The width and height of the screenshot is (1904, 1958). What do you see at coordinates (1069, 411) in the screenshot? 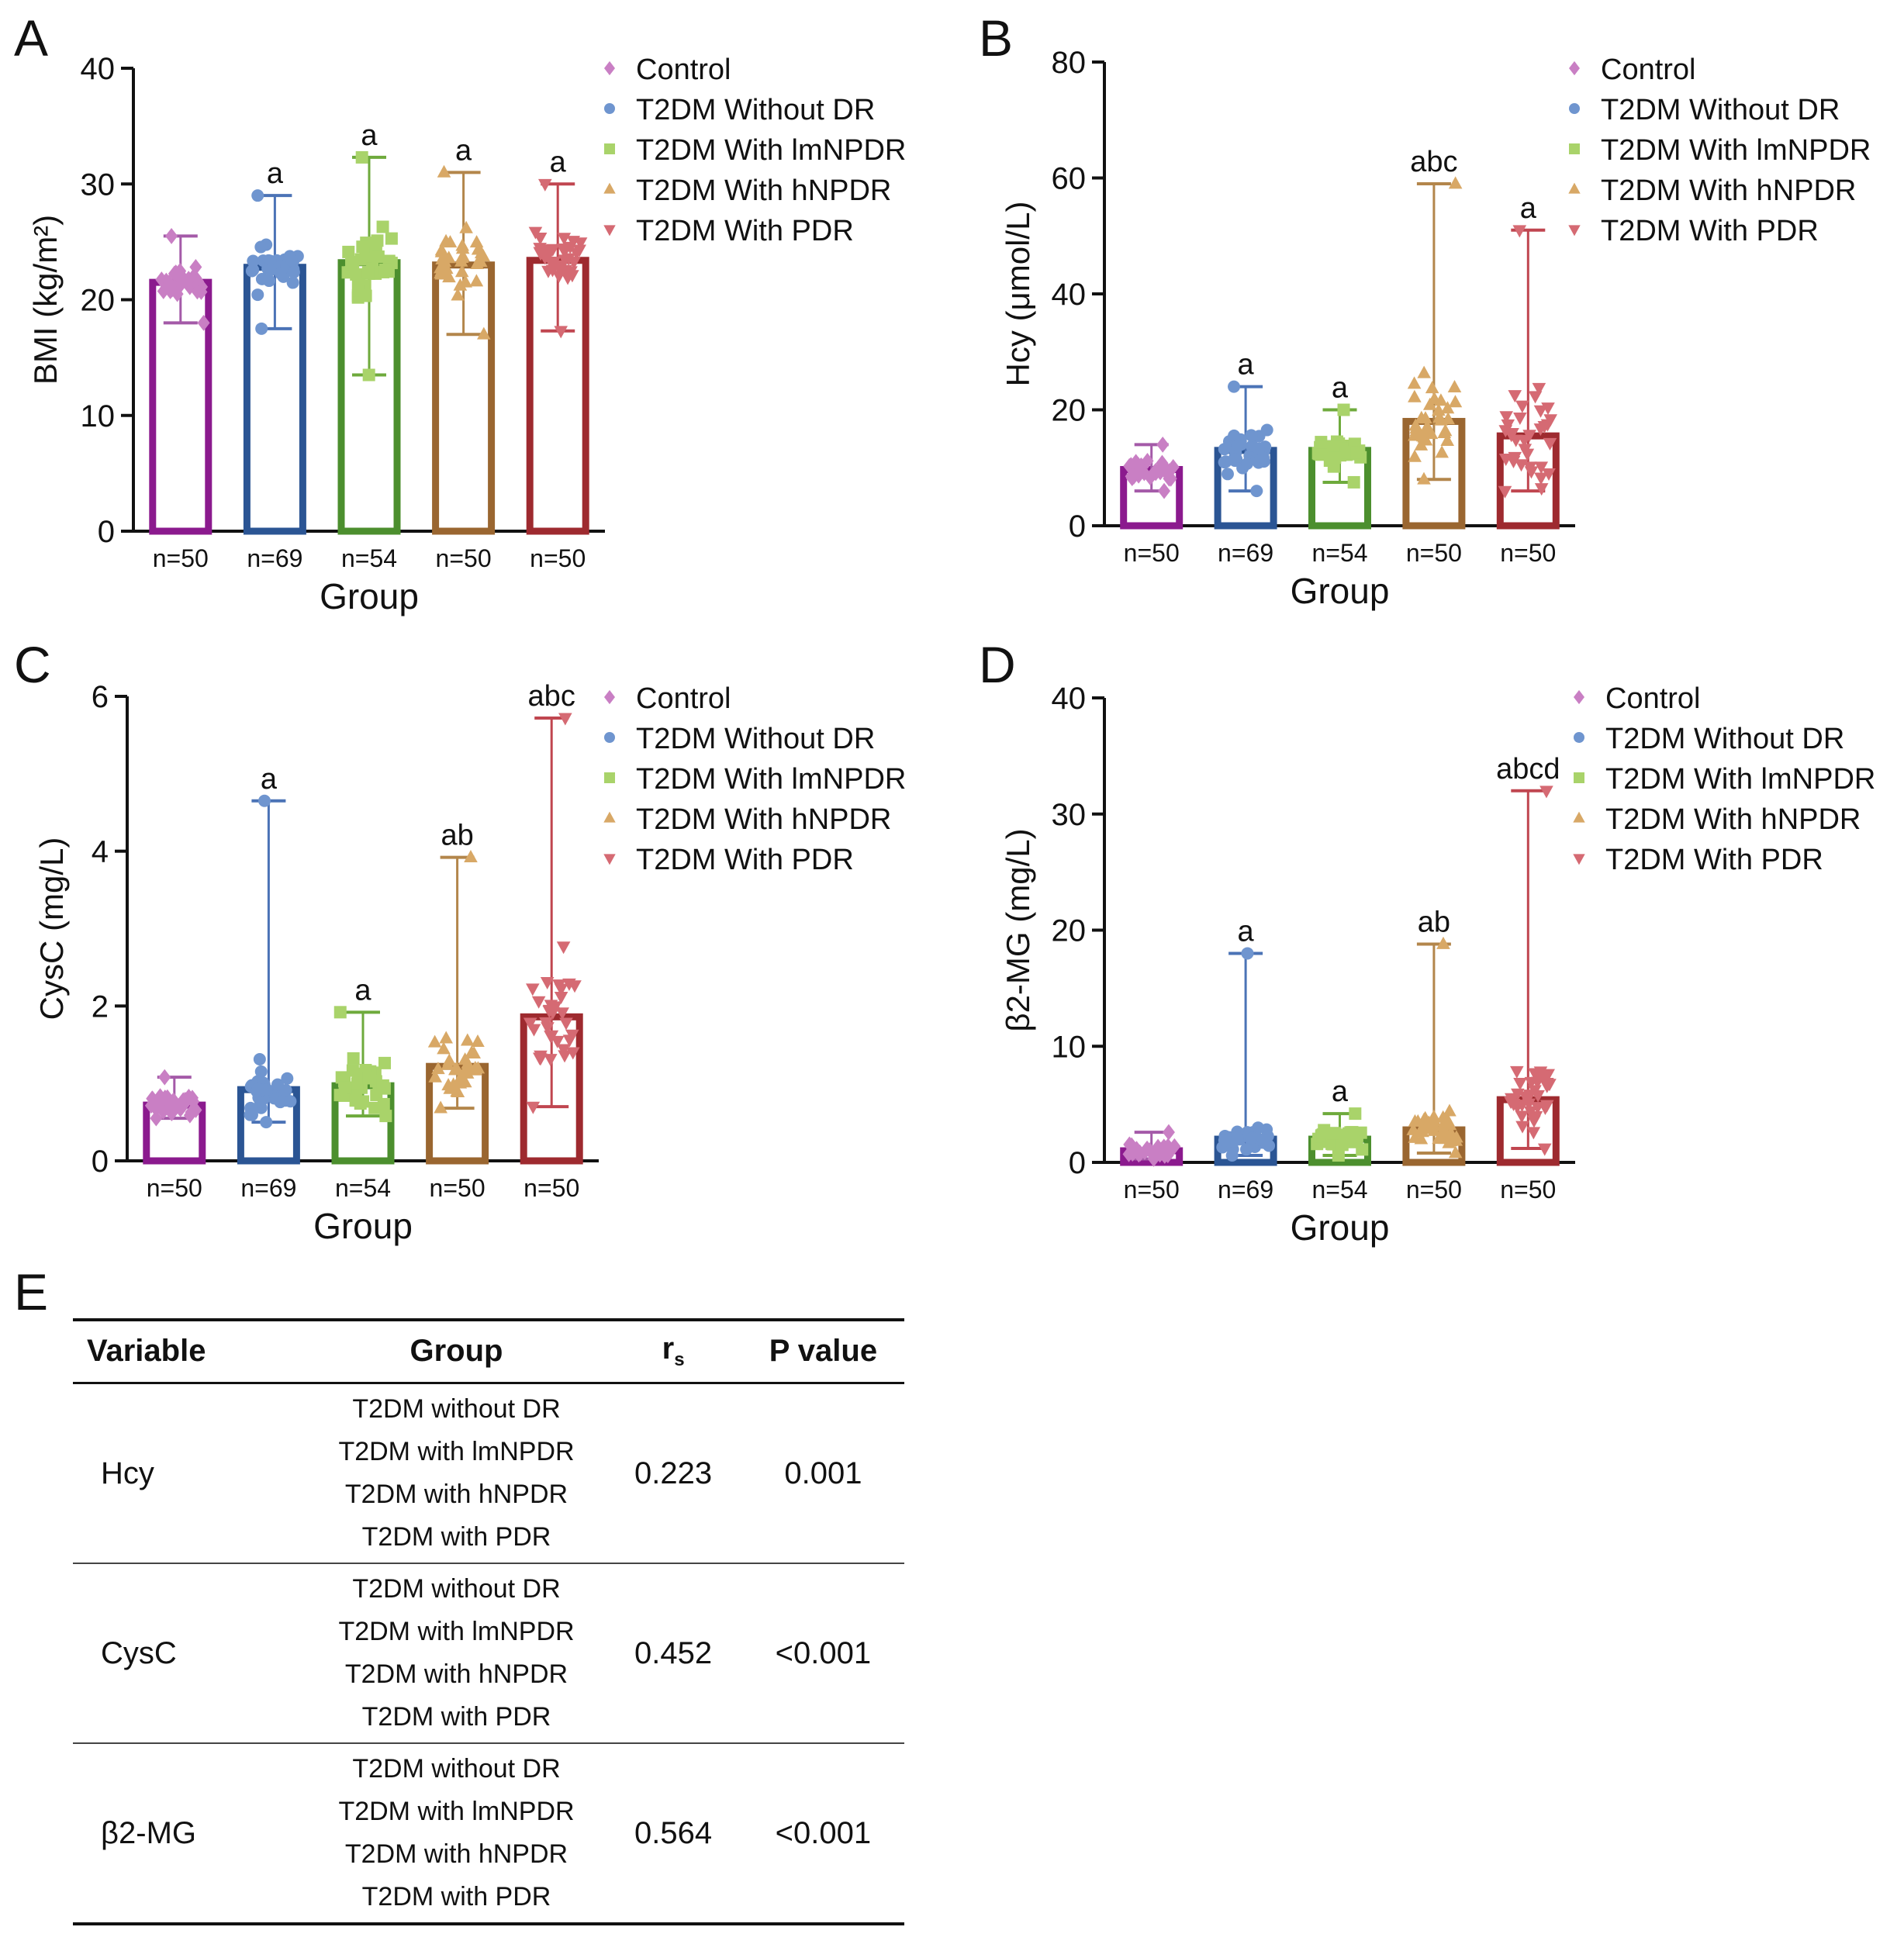
I see `y-tick-label: 20` at bounding box center [1069, 411].